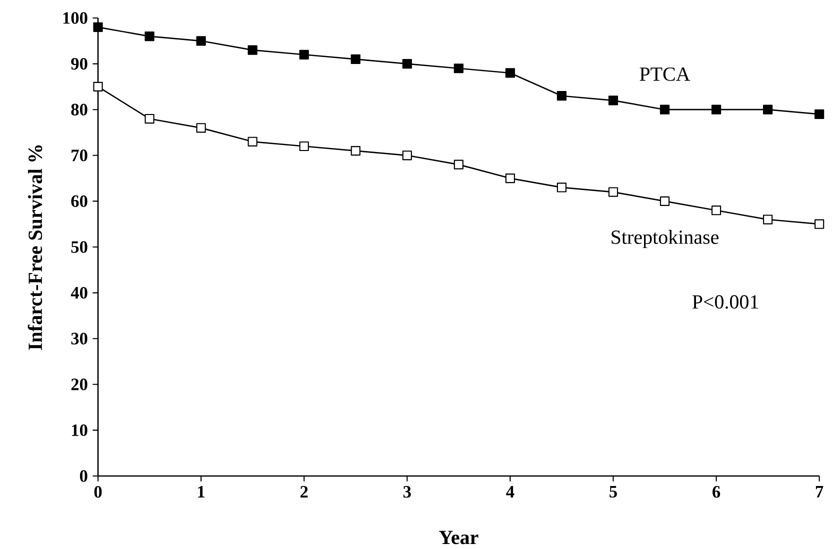 This screenshot has width=835, height=549. I want to click on x-tick-label: 0, so click(98, 492).